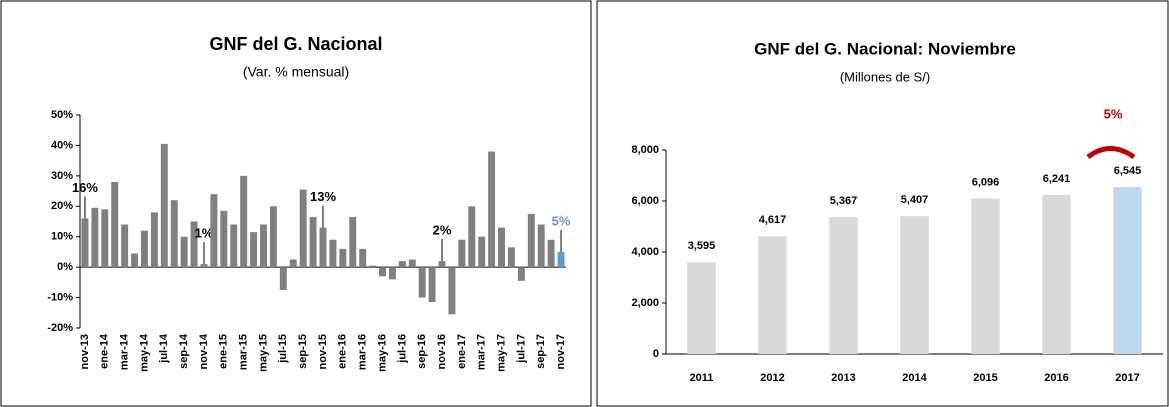  What do you see at coordinates (62, 237) in the screenshot?
I see `y-tick-label: 10%` at bounding box center [62, 237].